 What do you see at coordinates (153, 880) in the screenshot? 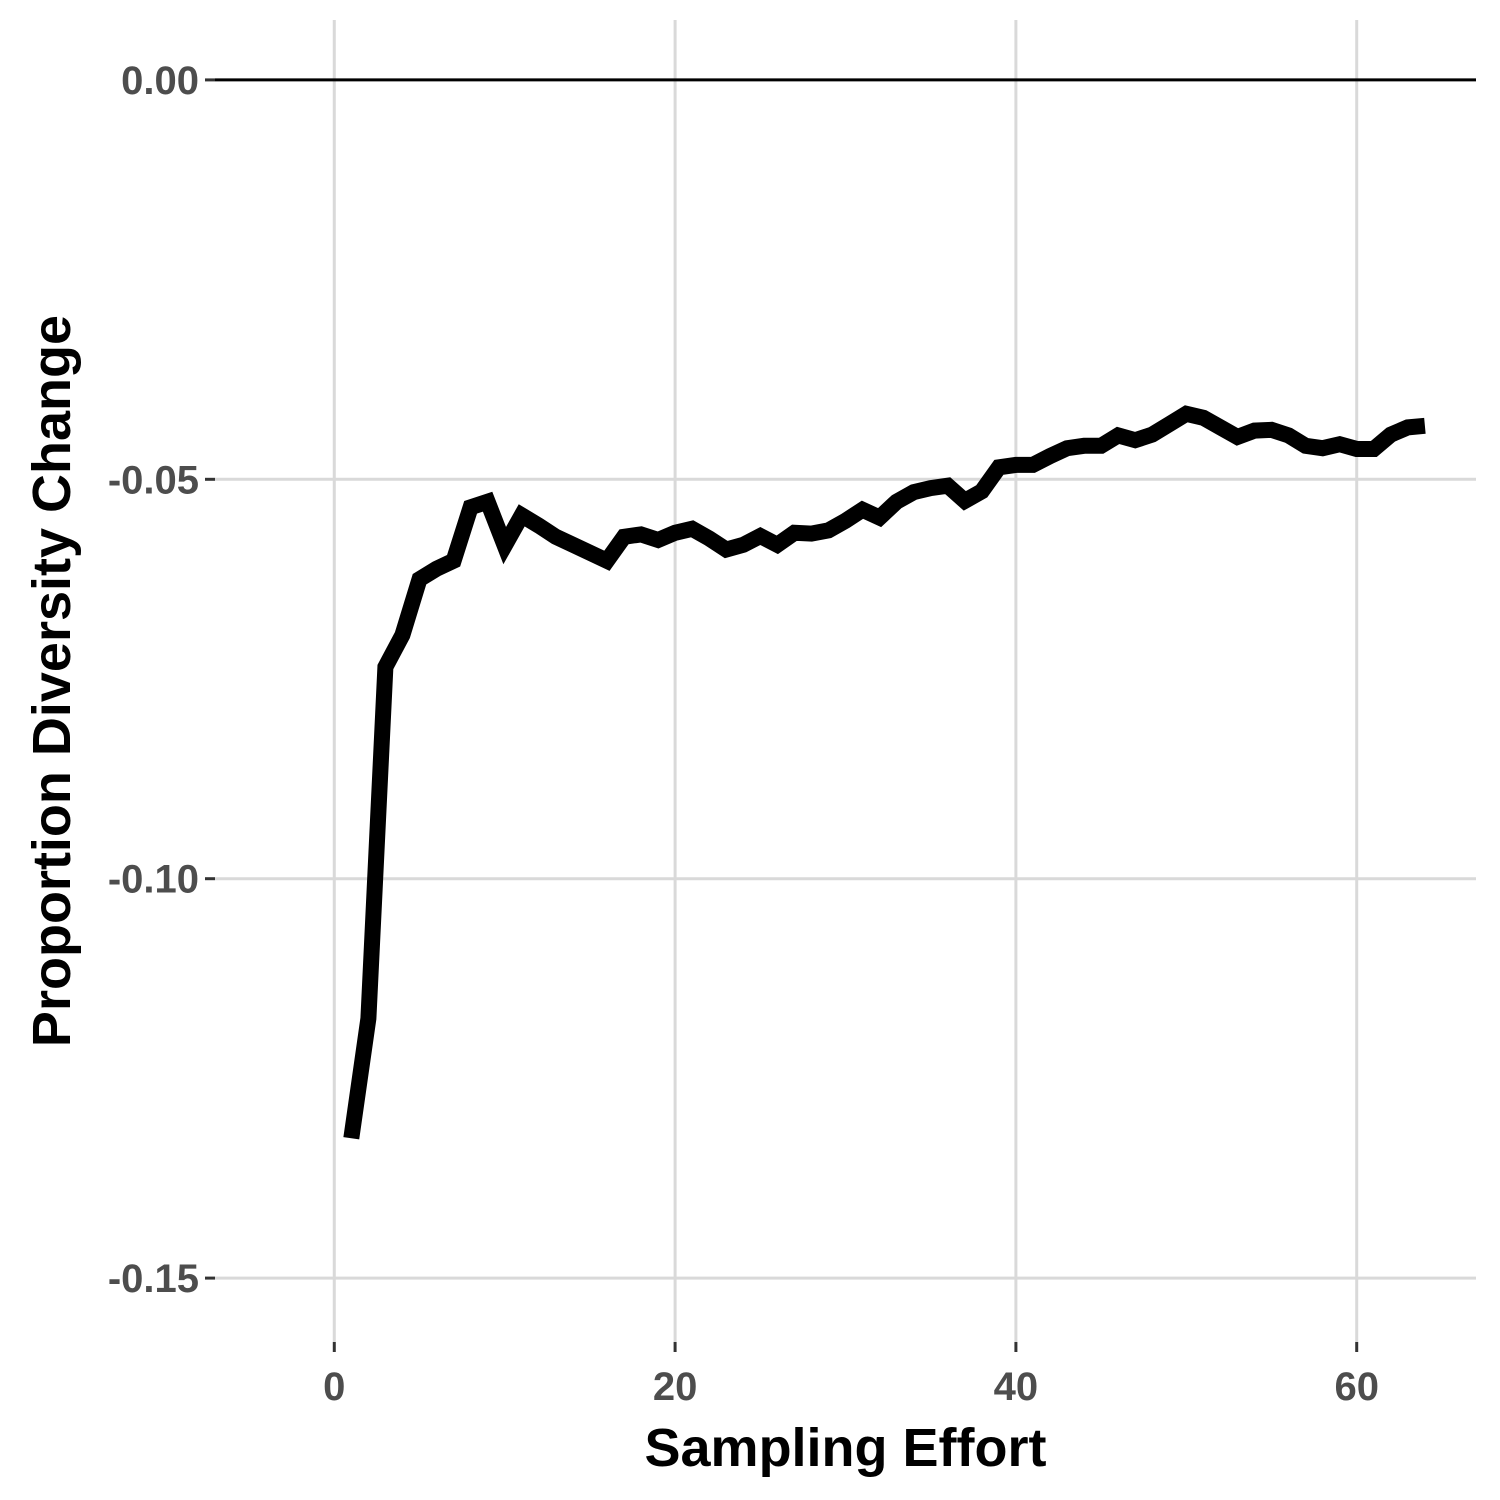
I see `y-tick-label: -0.10` at bounding box center [153, 880].